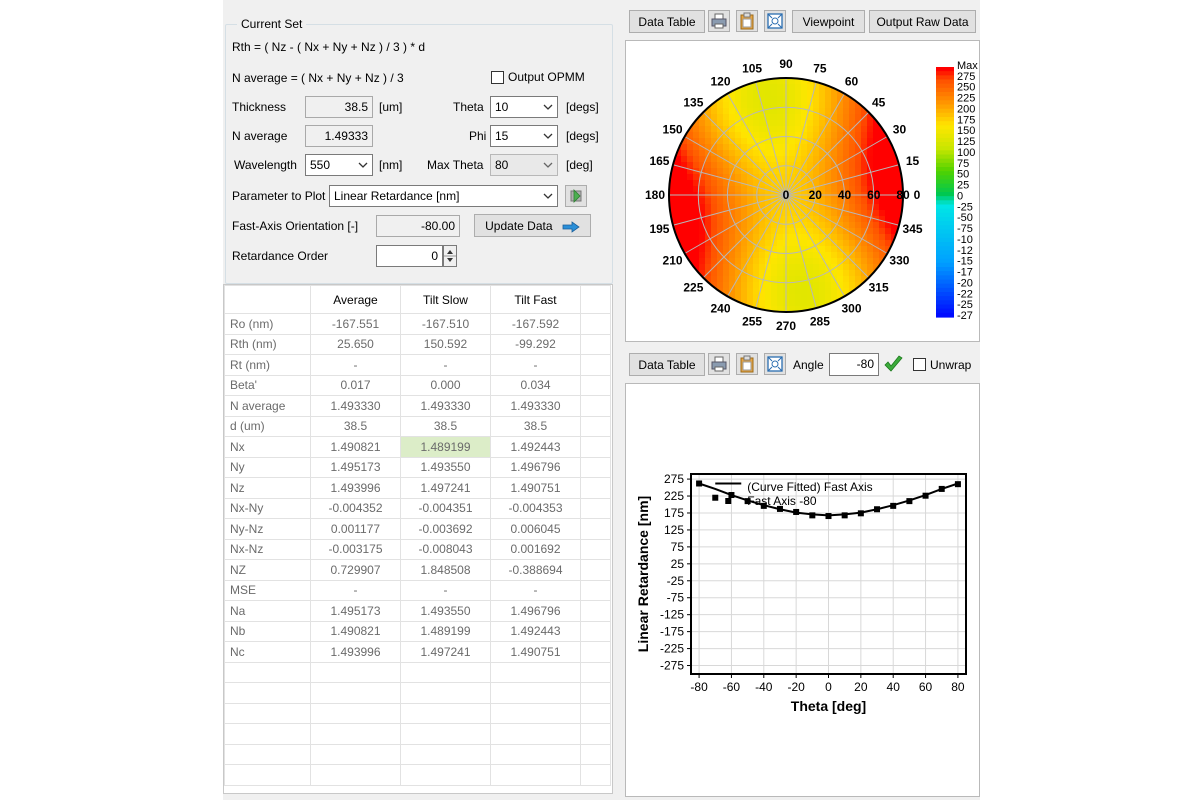  Describe the element at coordinates (445, 385) in the screenshot. I see `table-cell: 0.000` at that location.